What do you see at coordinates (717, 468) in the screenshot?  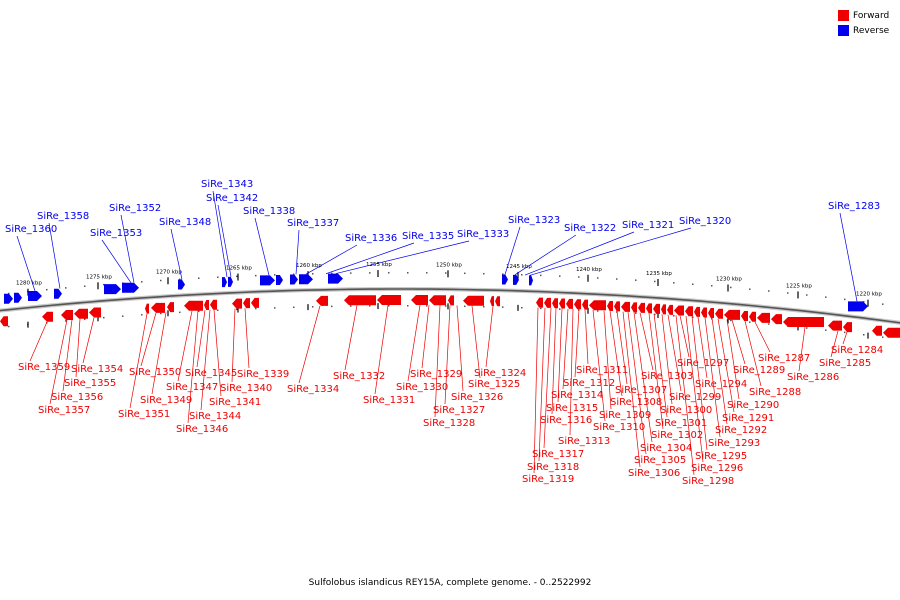 I see `forward-gene-label: SiRe_1296` at bounding box center [717, 468].